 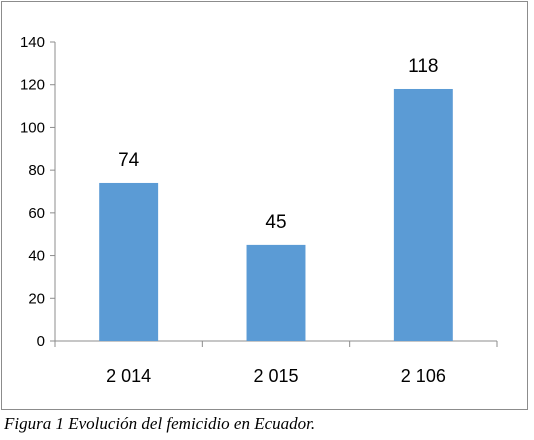 What do you see at coordinates (423, 66) in the screenshot?
I see `data-label: 118` at bounding box center [423, 66].